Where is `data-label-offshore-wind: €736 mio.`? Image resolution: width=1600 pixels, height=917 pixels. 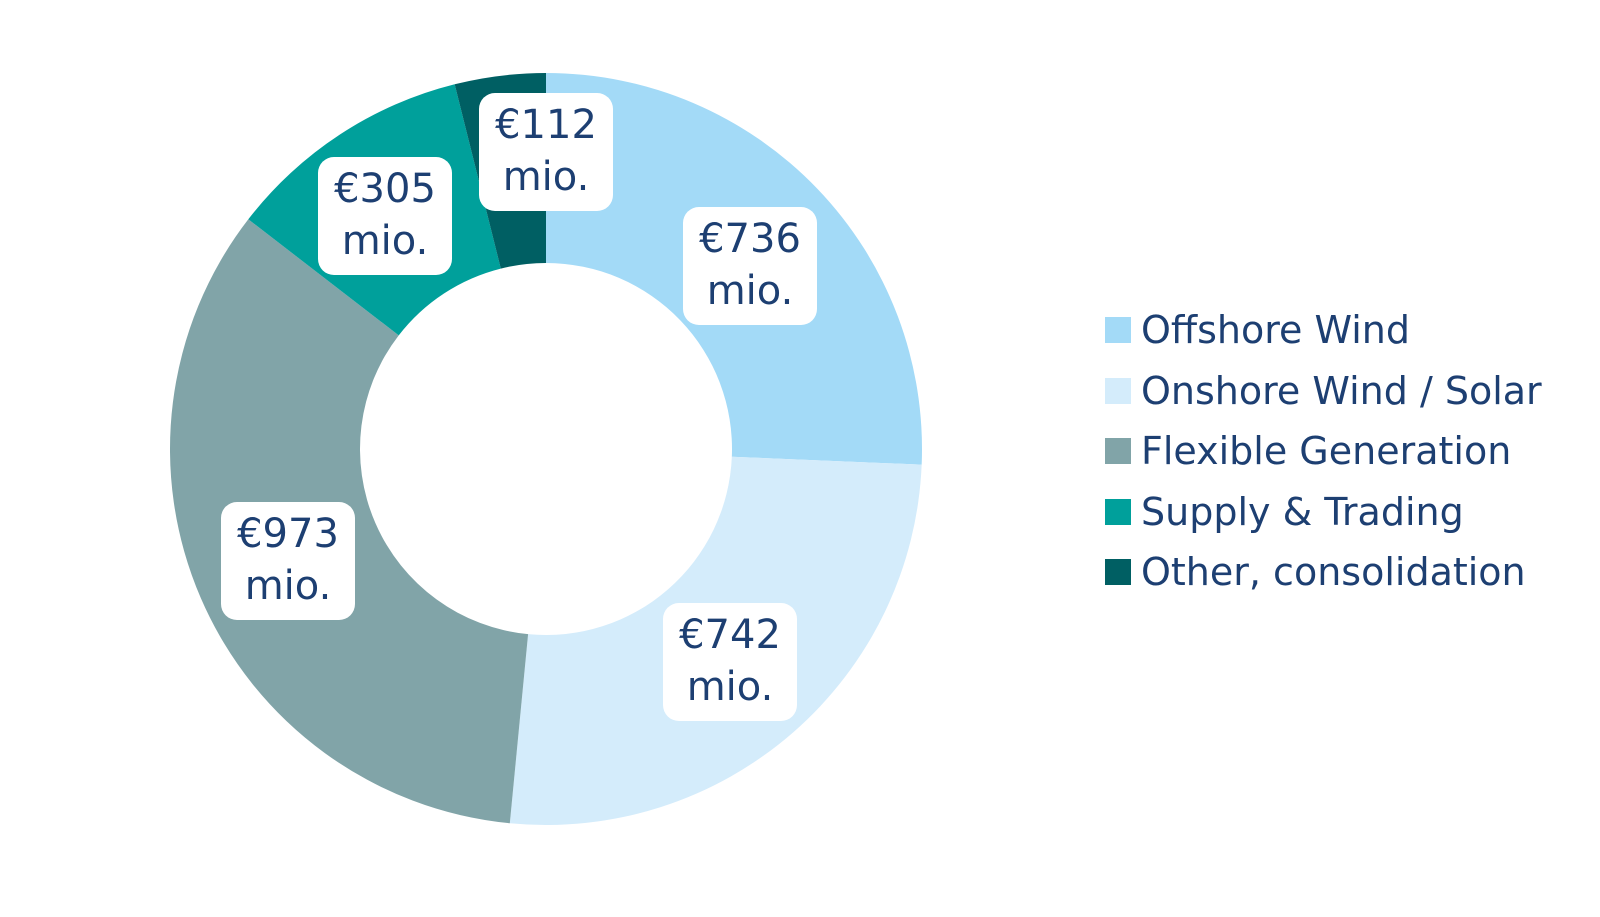 data-label-offshore-wind: €736 mio. is located at coordinates (750, 266).